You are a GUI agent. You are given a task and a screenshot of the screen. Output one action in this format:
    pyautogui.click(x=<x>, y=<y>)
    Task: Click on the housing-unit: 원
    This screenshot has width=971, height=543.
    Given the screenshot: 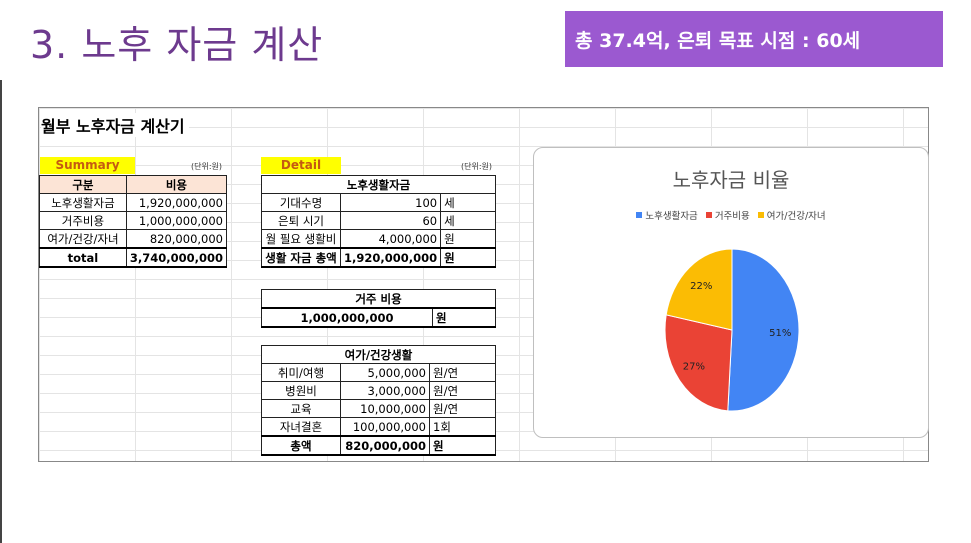 What is the action you would take?
    pyautogui.click(x=464, y=317)
    